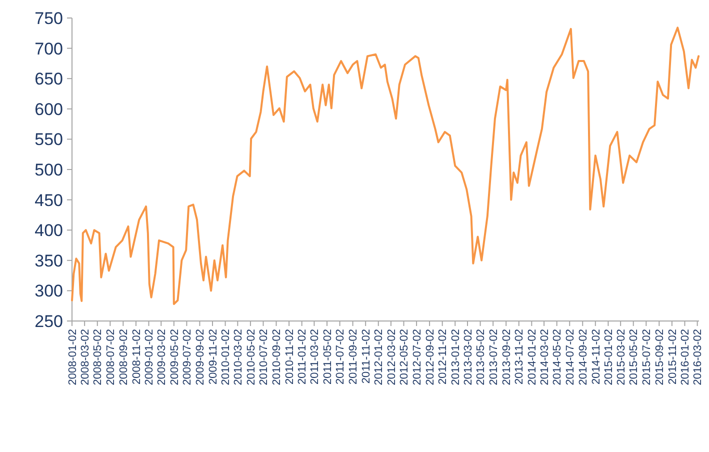  What do you see at coordinates (544, 357) in the screenshot?
I see `x-tick-label: 2014-03-02` at bounding box center [544, 357].